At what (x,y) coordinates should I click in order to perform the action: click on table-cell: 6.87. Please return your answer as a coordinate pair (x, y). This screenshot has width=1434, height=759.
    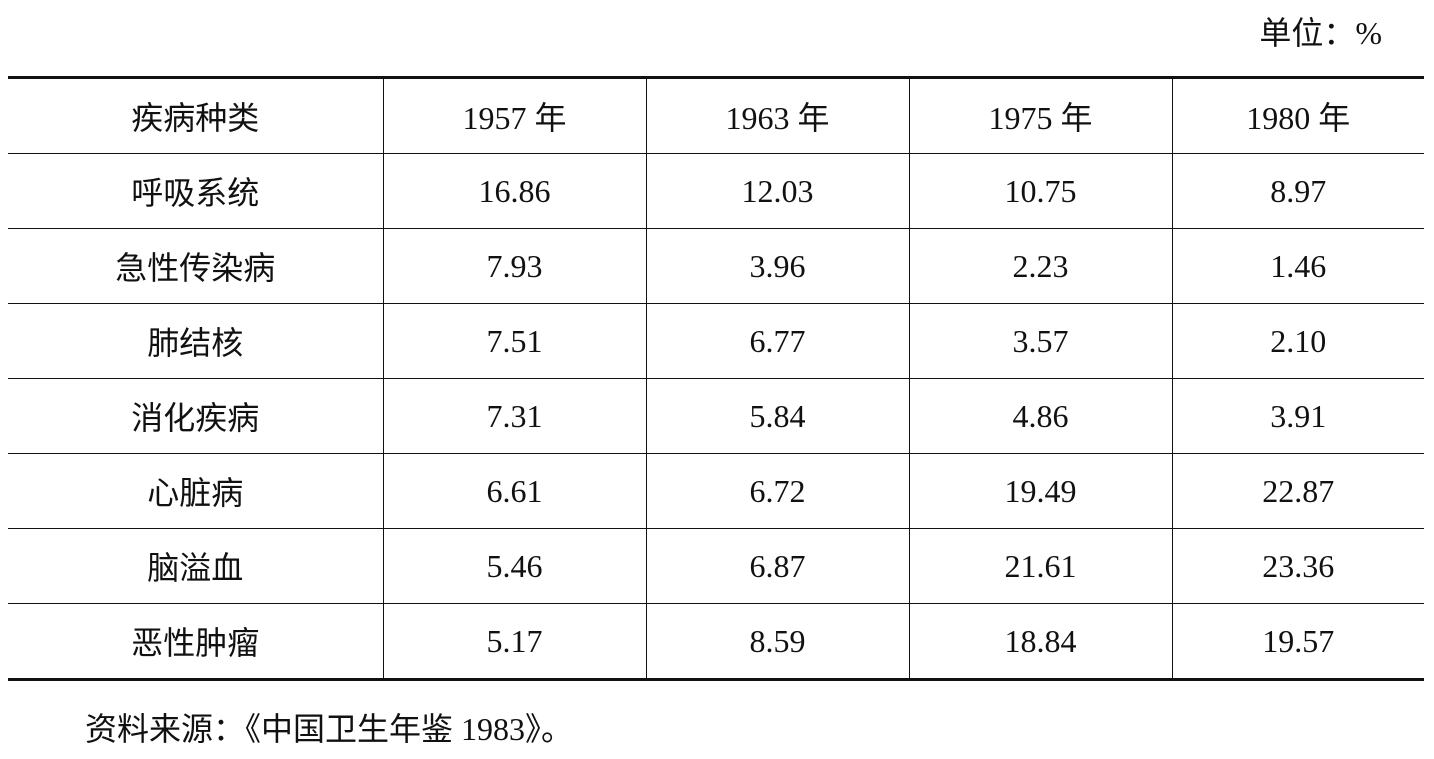
    Looking at the image, I should click on (777, 566).